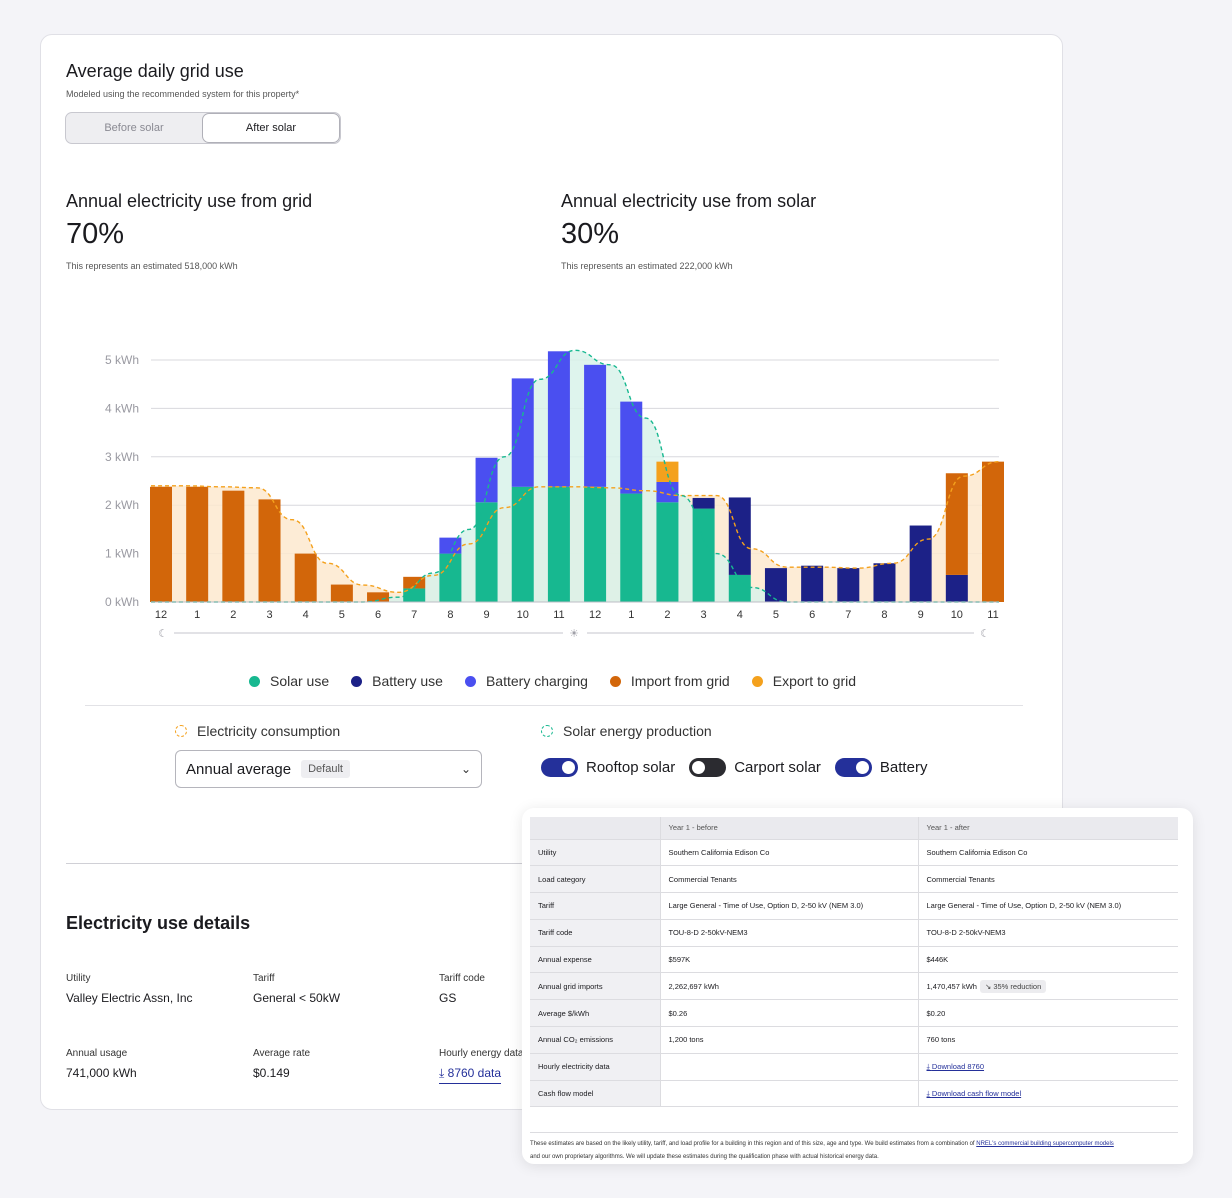 This screenshot has width=1232, height=1198. Describe the element at coordinates (155, 71) in the screenshot. I see `card-title: Average daily grid use` at that location.